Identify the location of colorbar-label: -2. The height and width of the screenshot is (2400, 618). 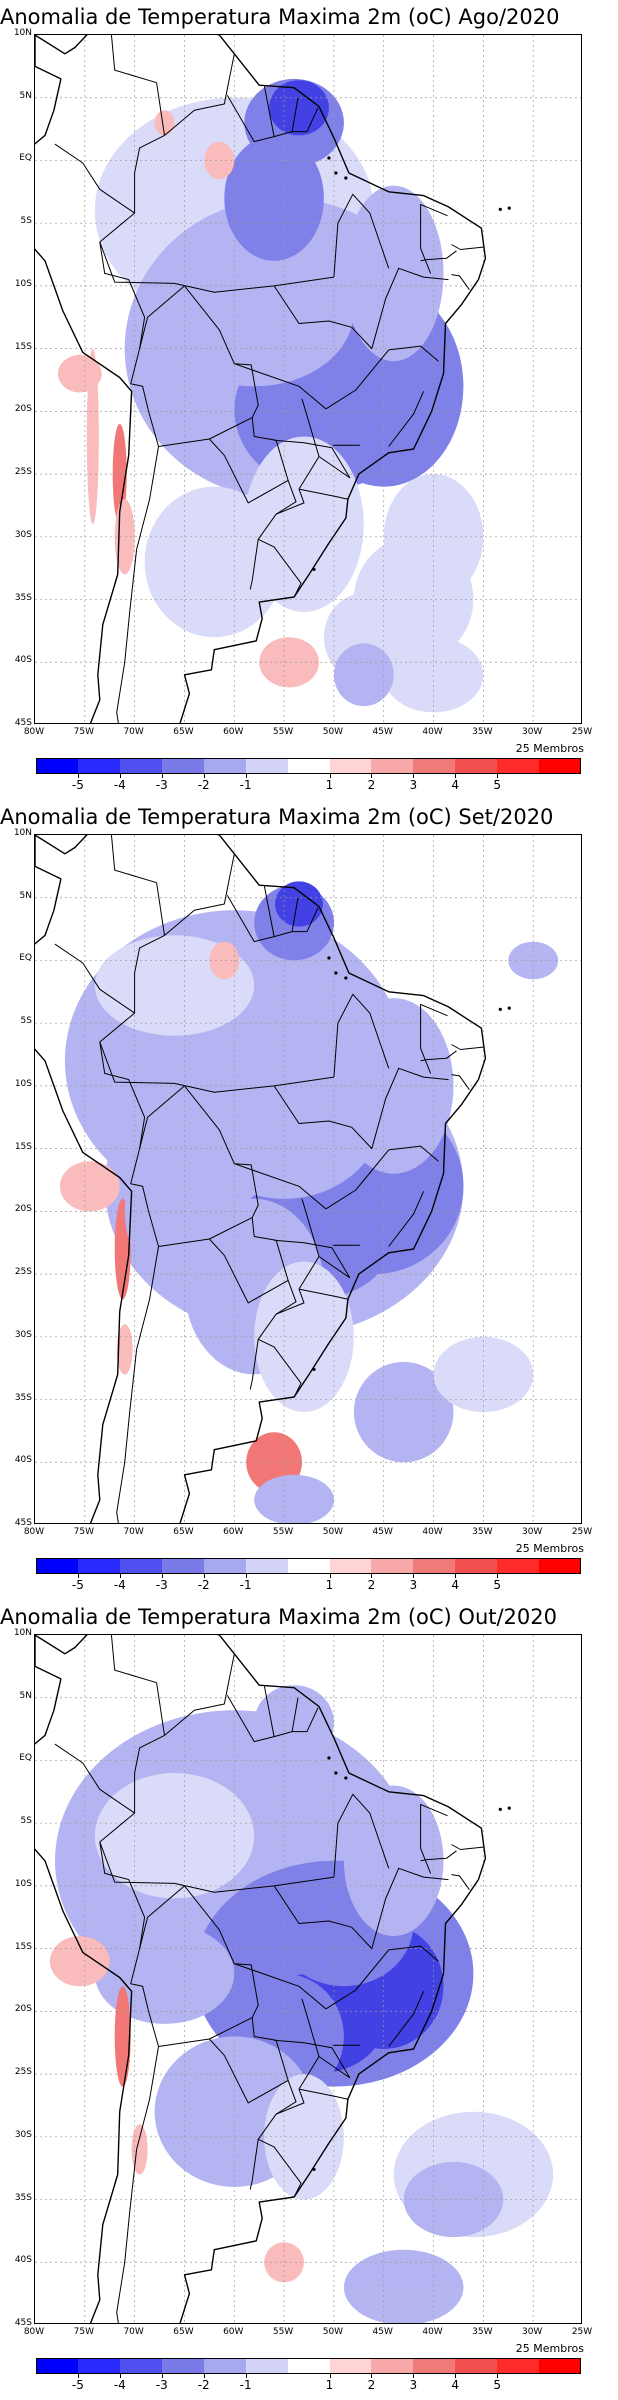
(203, 785).